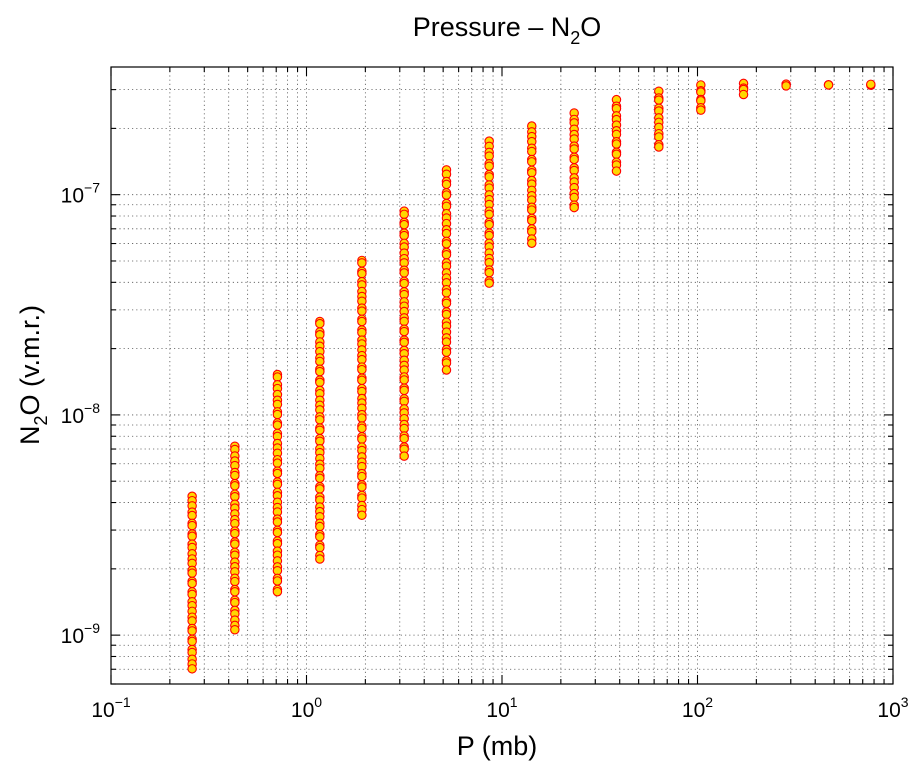 Image resolution: width=909 pixels, height=762 pixels. I want to click on chart-title-tail: O, so click(590, 27).